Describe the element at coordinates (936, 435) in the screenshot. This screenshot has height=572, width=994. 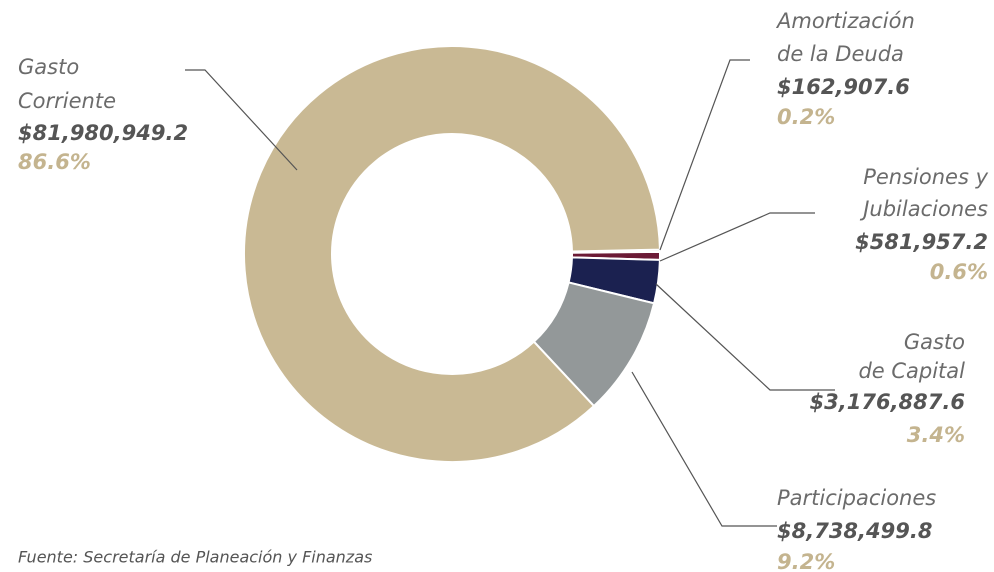
I see `percent-label: 3.4%` at that location.